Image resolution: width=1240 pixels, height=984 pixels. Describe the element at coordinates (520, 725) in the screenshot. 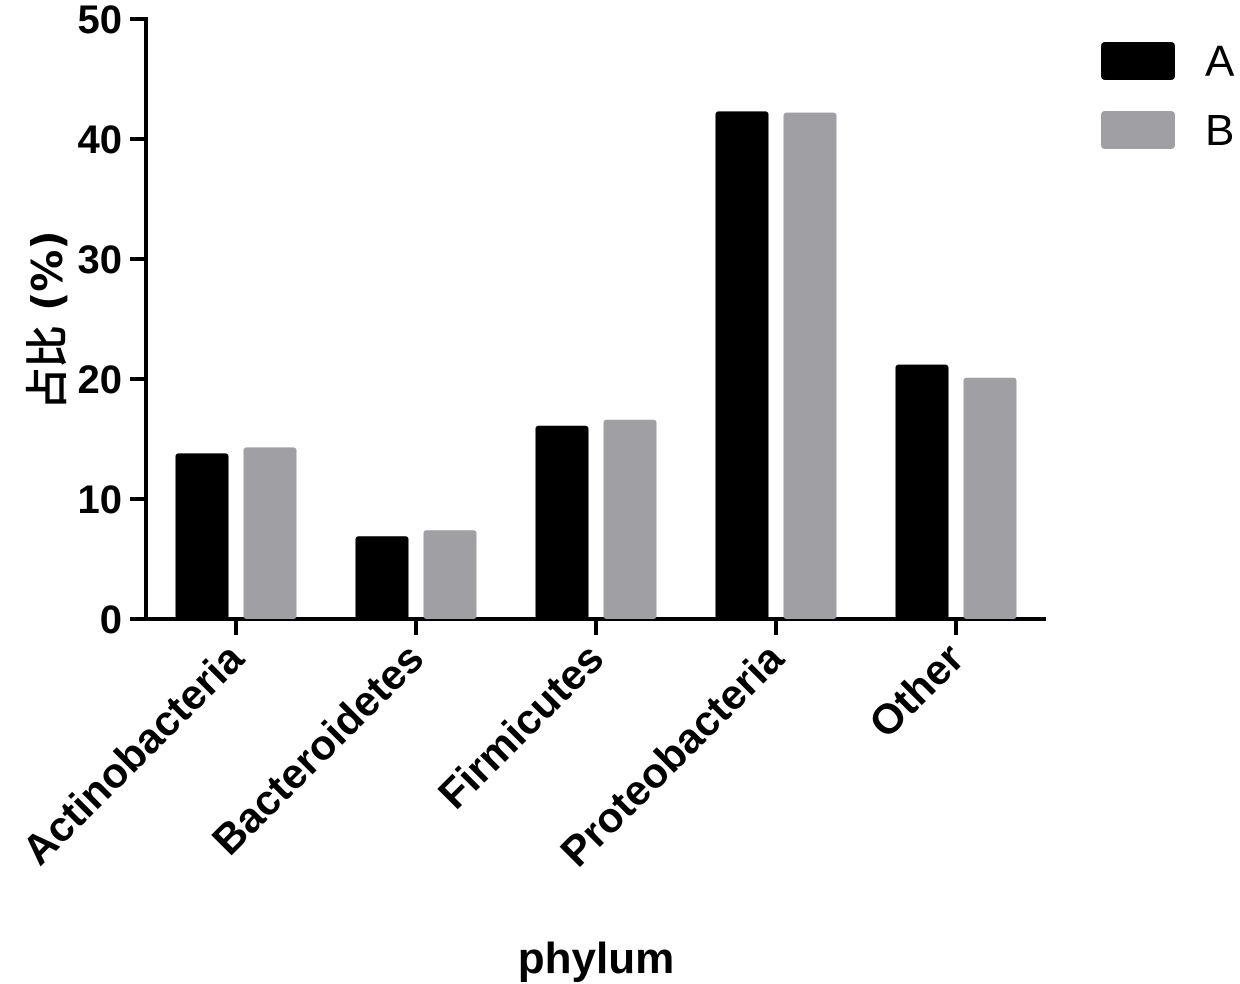

I see `x-tick-label: Firmicutes` at that location.